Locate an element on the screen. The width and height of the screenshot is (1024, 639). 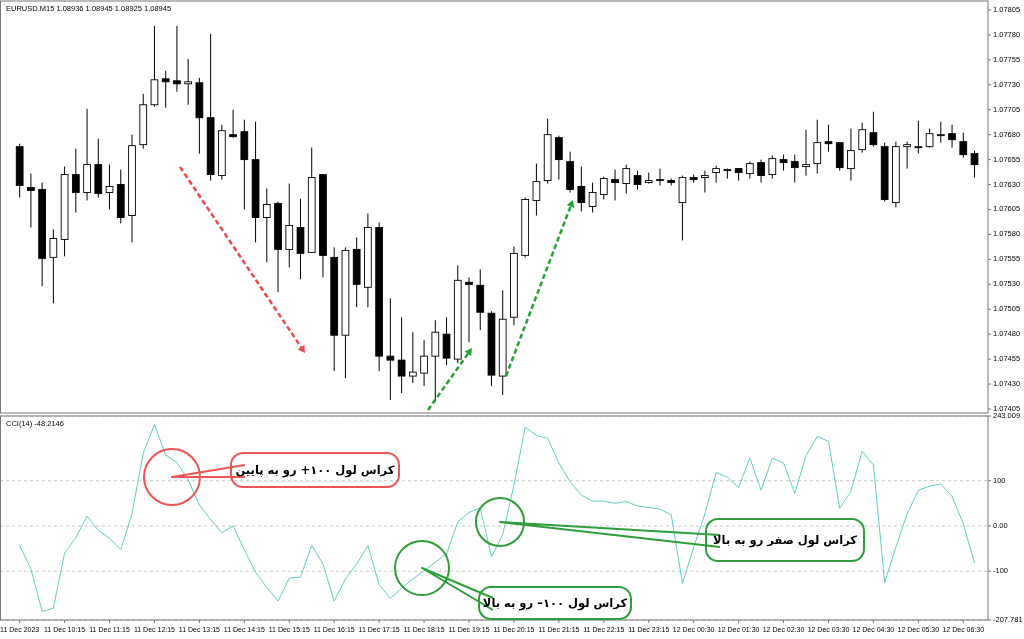
annotation: کراس لول ۱۰۰– رو به بالا is located at coordinates (555, 603).